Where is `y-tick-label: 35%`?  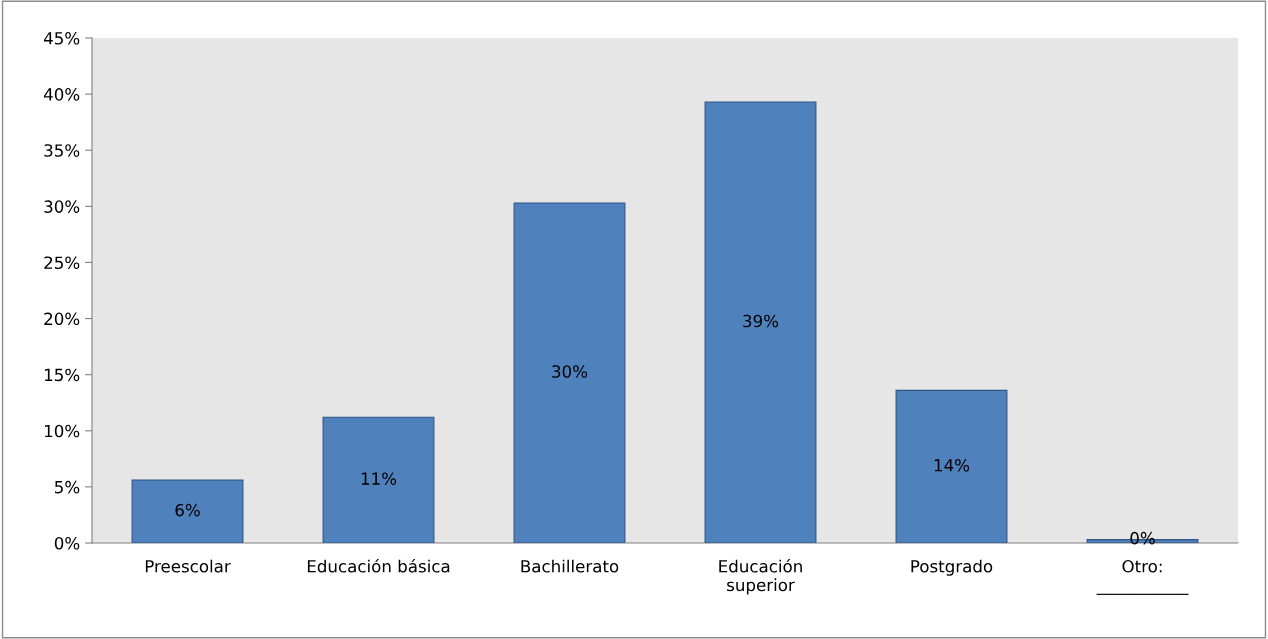 y-tick-label: 35% is located at coordinates (62, 150).